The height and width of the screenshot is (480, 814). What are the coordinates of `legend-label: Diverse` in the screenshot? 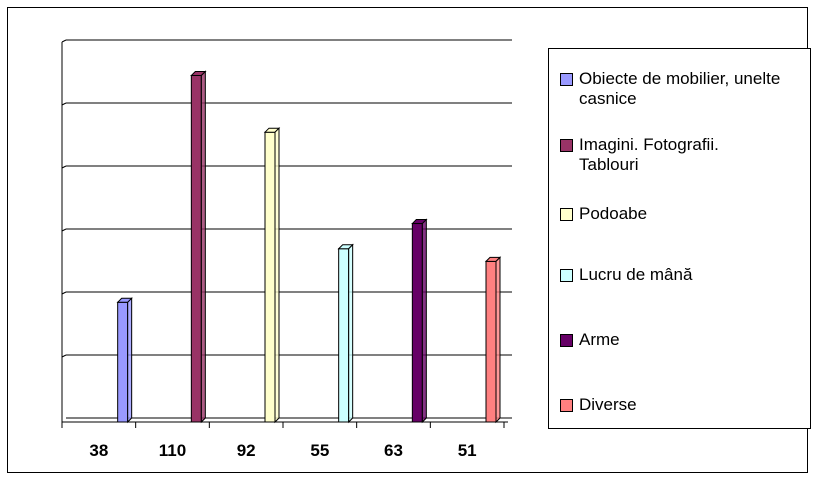 It's located at (608, 404).